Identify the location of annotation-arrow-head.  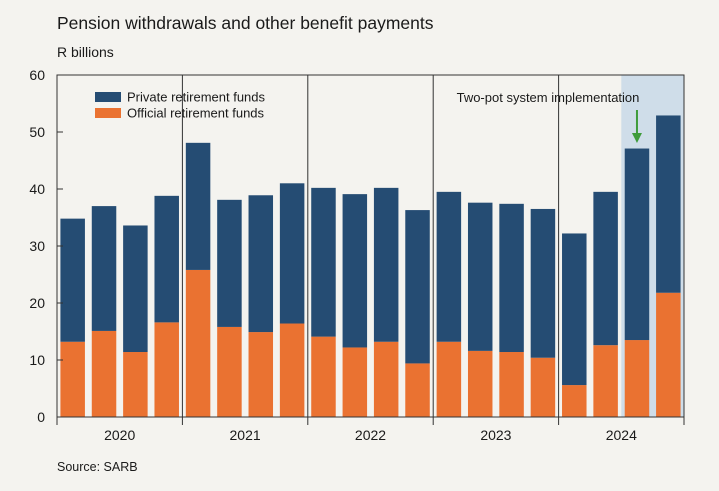
(636, 138).